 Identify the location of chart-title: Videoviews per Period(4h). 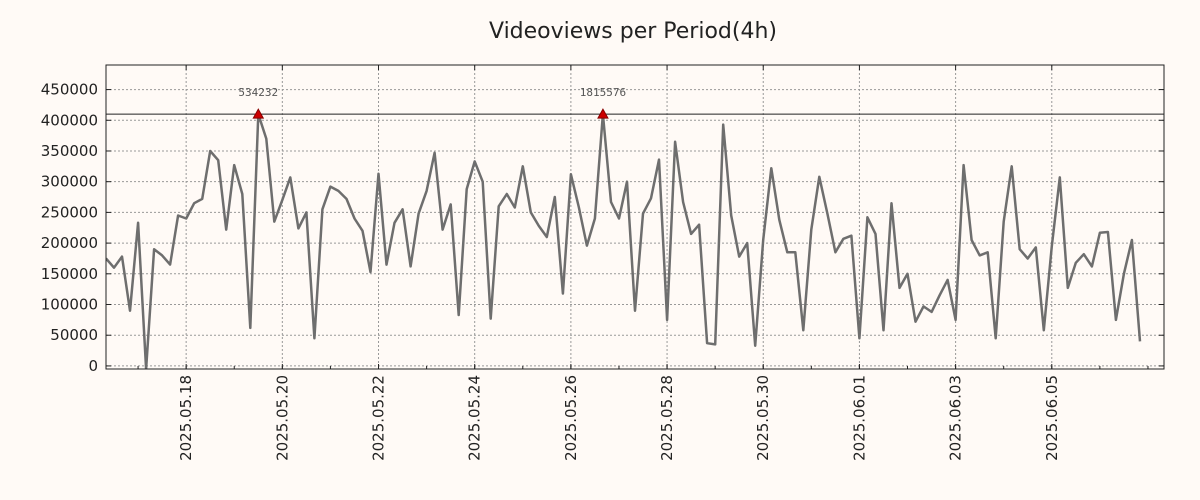
(633, 31).